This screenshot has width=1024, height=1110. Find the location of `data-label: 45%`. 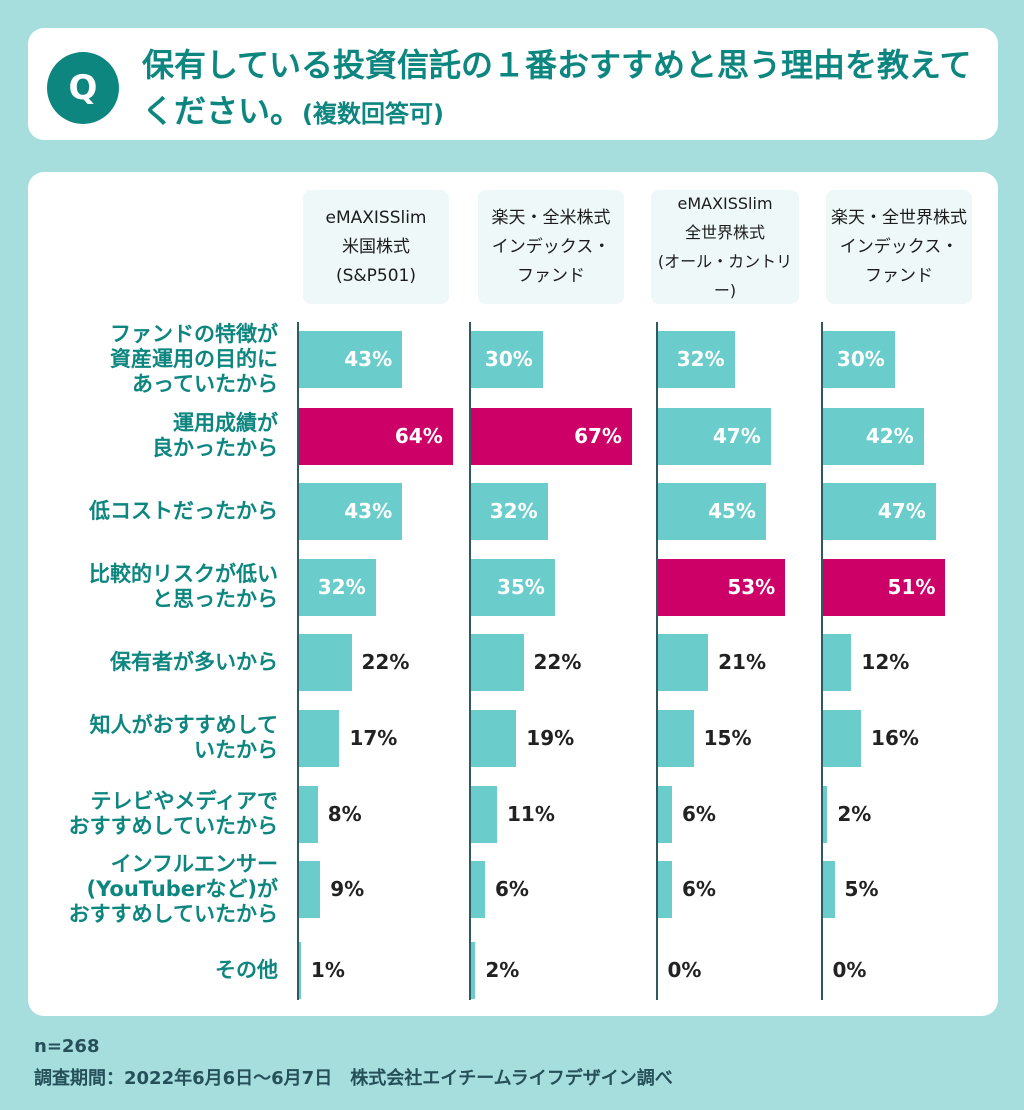

data-label: 45% is located at coordinates (732, 510).